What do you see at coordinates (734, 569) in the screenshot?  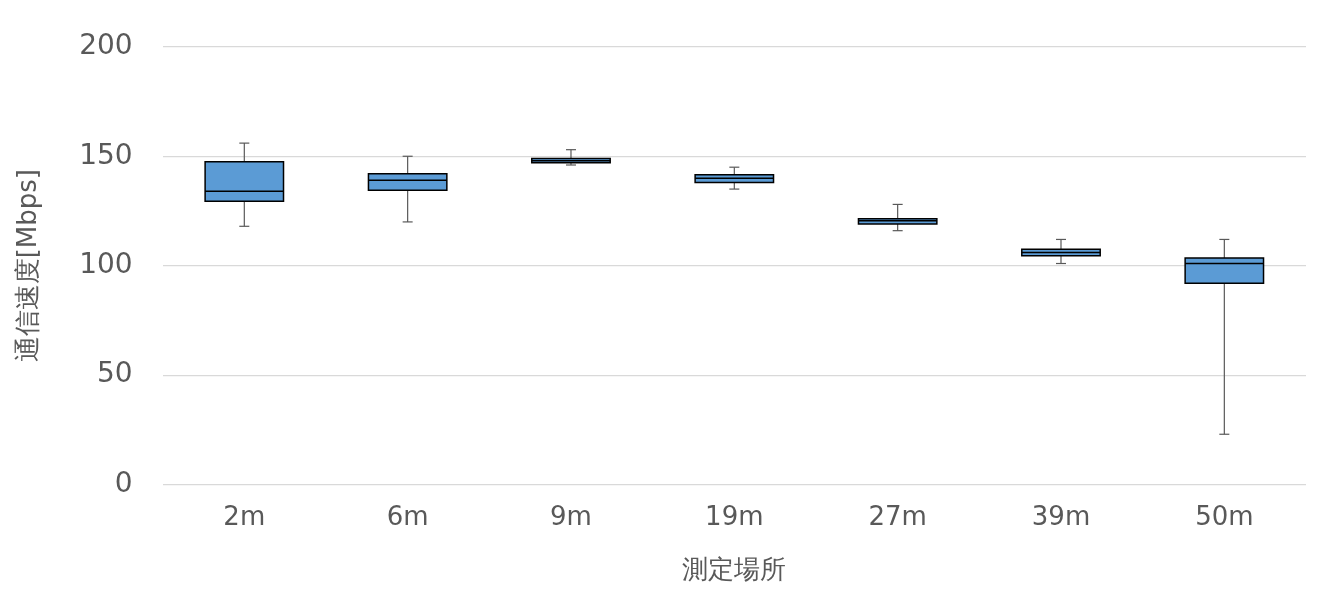 I see `x-axis-title: 測定場所` at bounding box center [734, 569].